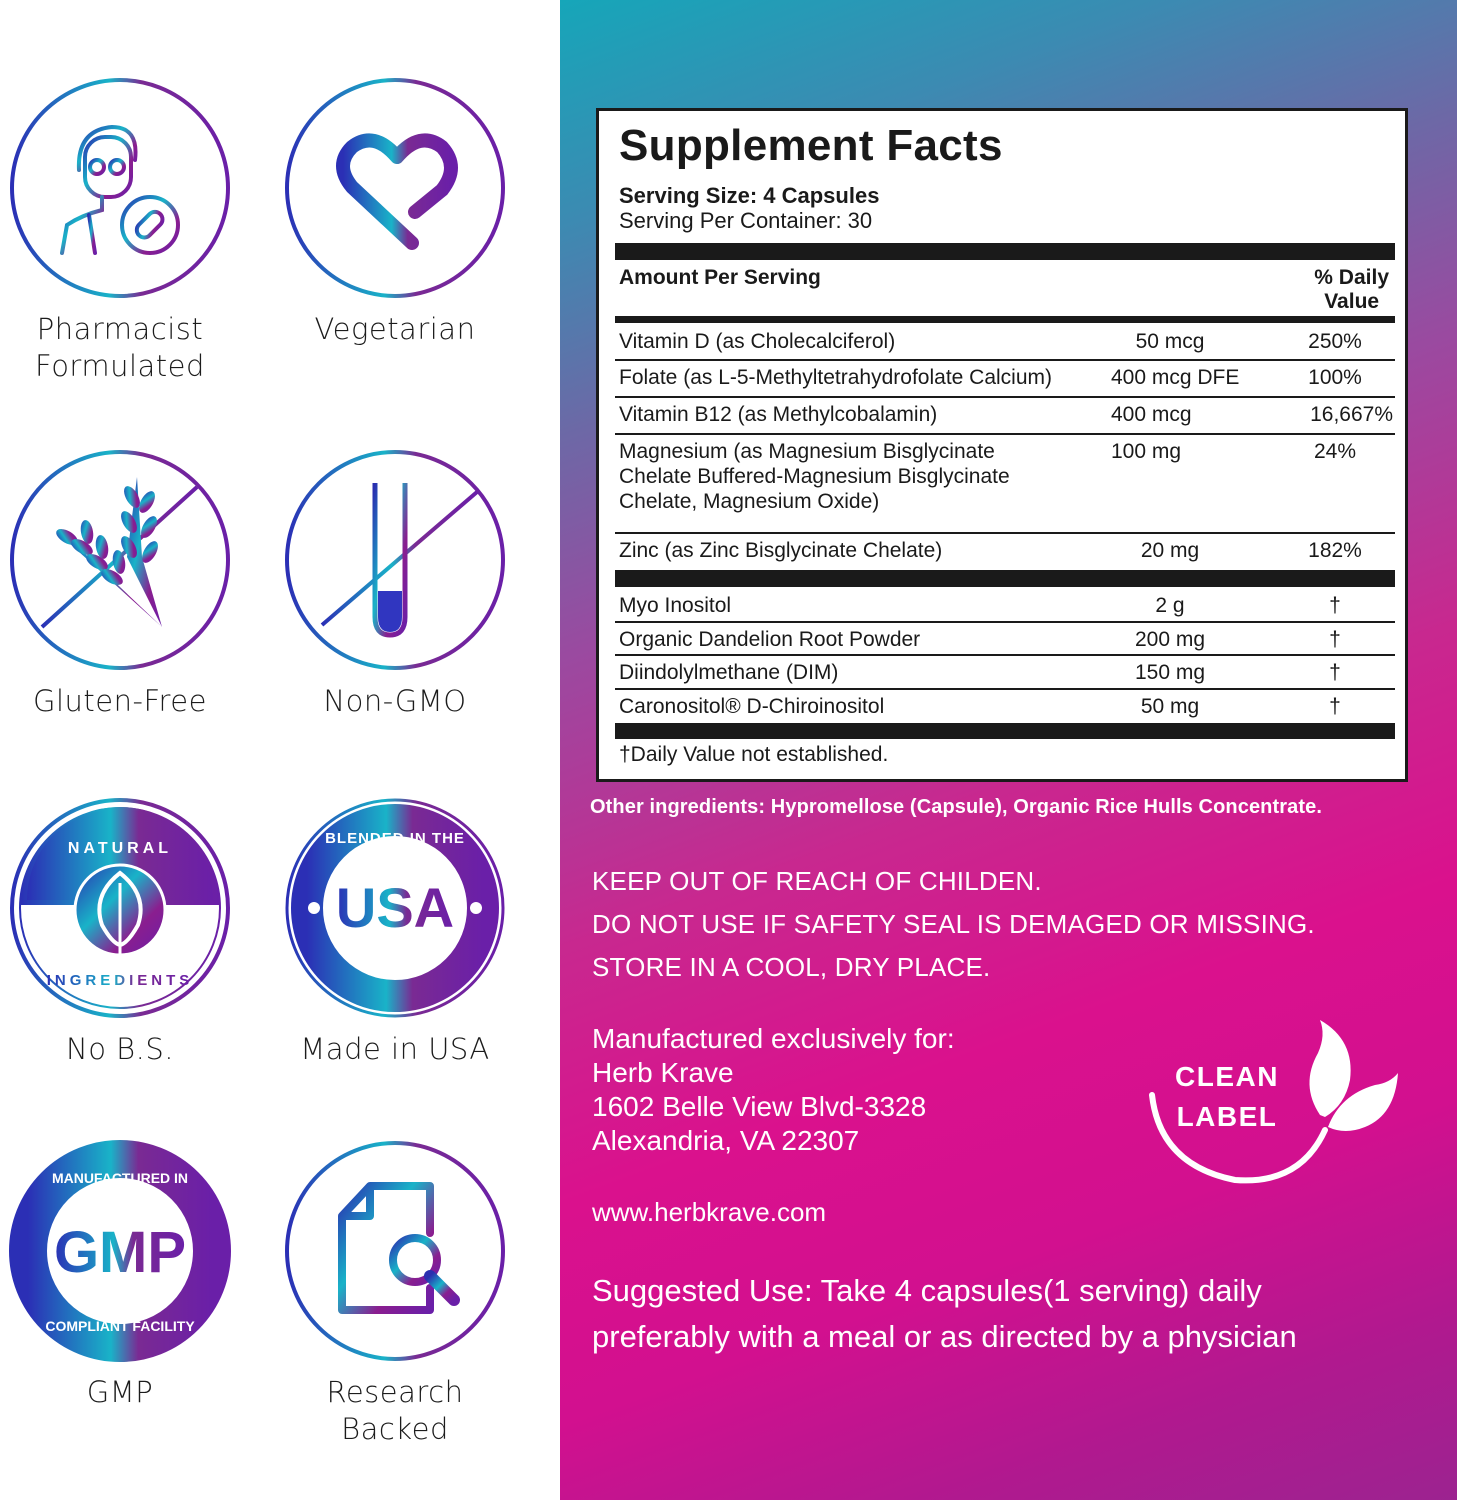 The height and width of the screenshot is (1500, 1457). I want to click on leaf-sprout-icon, so click(1273, 1102).